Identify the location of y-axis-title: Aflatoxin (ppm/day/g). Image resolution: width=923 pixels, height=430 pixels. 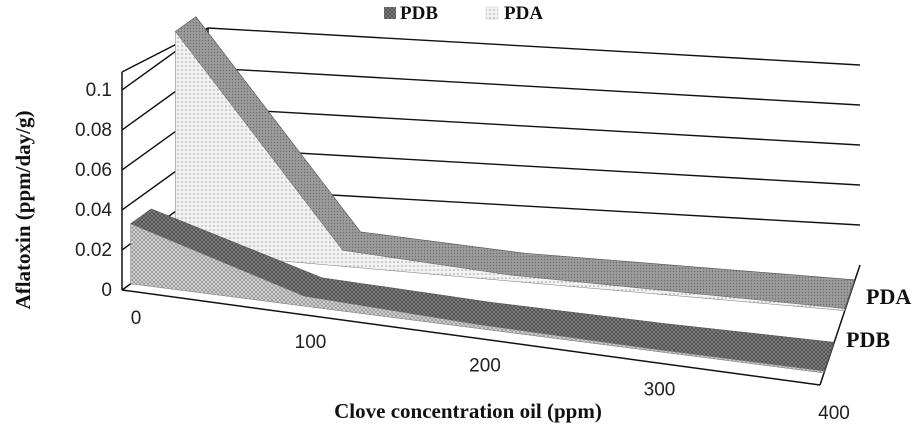
(23, 210).